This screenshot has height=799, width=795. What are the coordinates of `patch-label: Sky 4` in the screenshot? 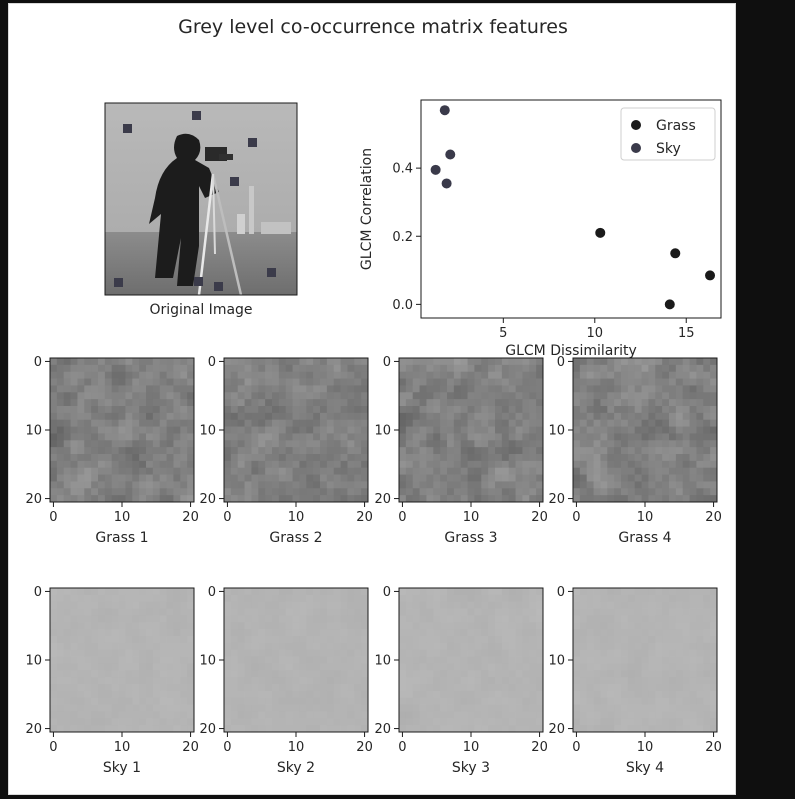 It's located at (645, 768).